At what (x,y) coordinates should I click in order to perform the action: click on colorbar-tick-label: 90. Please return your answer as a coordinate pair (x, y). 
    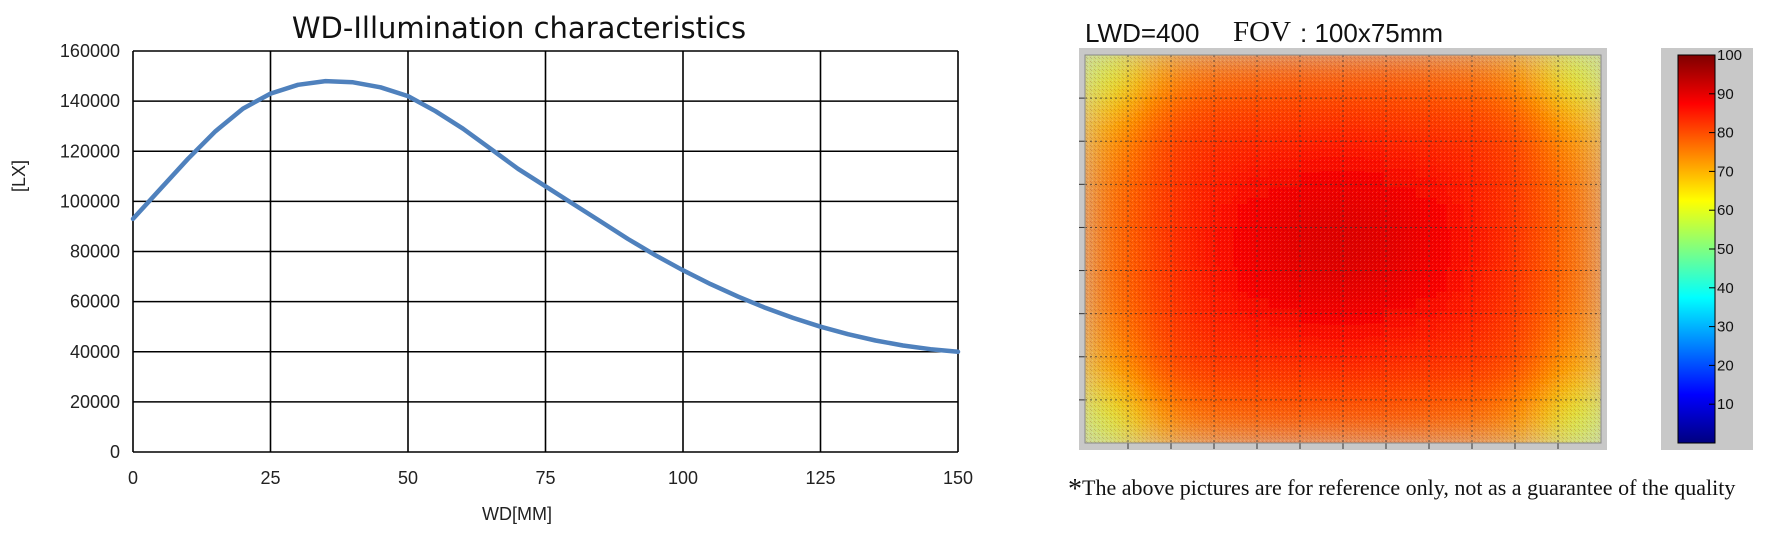
    Looking at the image, I should click on (1725, 94).